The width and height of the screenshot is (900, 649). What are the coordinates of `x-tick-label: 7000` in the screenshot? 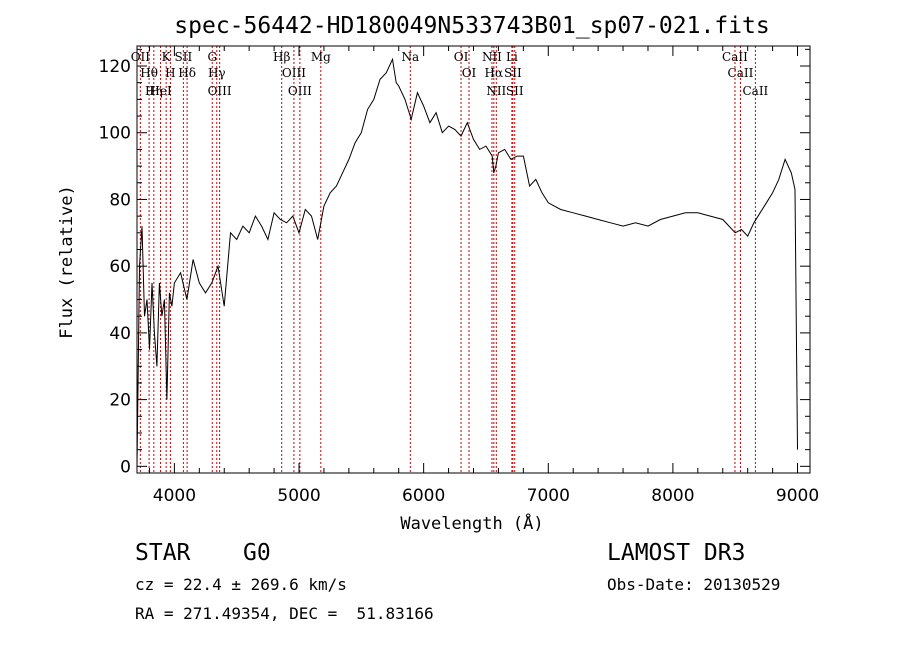 It's located at (548, 496).